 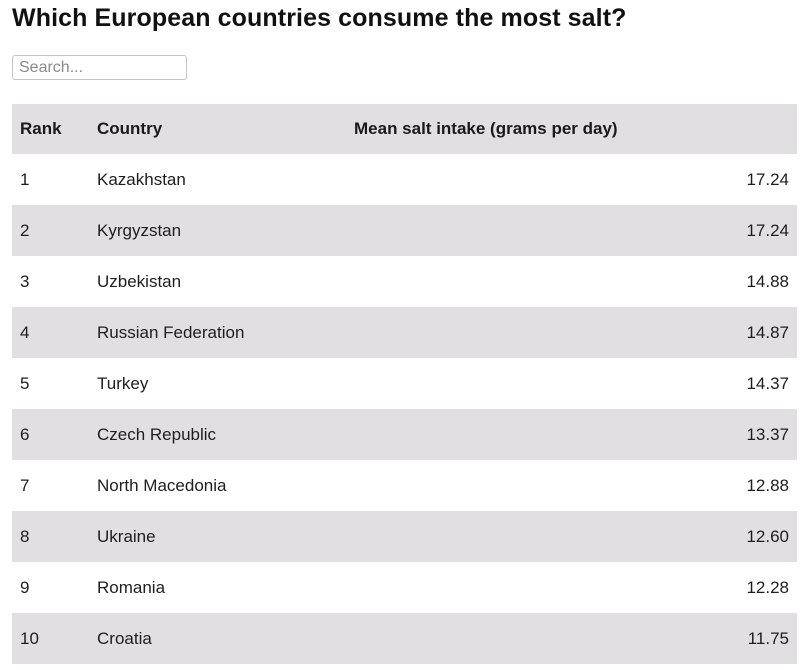 I want to click on cell-salt-intake: 12.88, so click(x=767, y=485).